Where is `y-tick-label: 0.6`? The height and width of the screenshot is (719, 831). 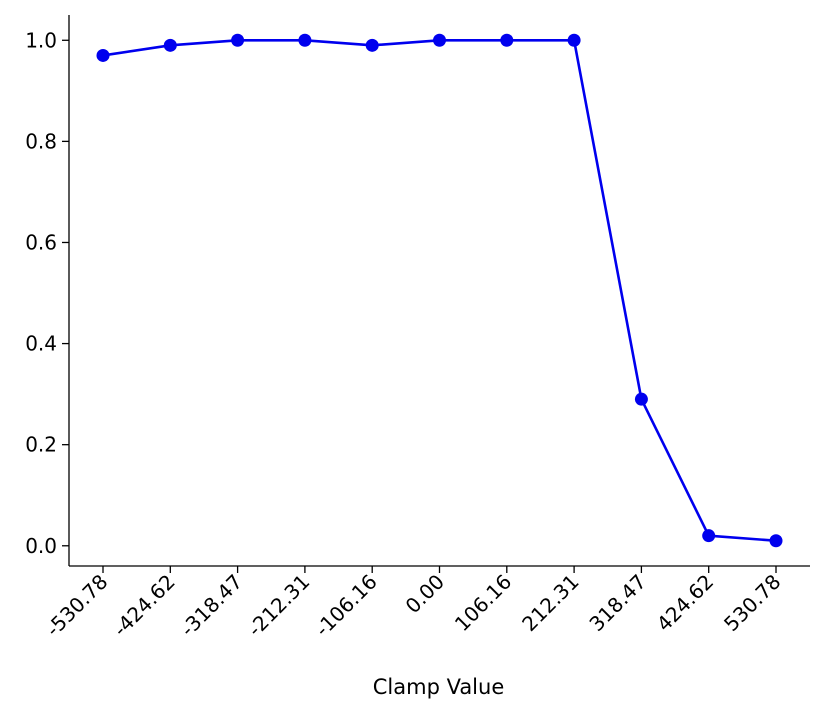 y-tick-label: 0.6 is located at coordinates (41, 242).